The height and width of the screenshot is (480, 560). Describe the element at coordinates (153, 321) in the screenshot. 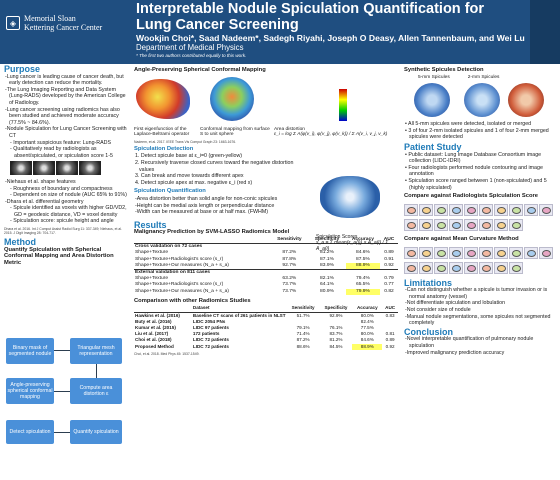

I see `table-cell: Buty et al. (2016)` at that location.